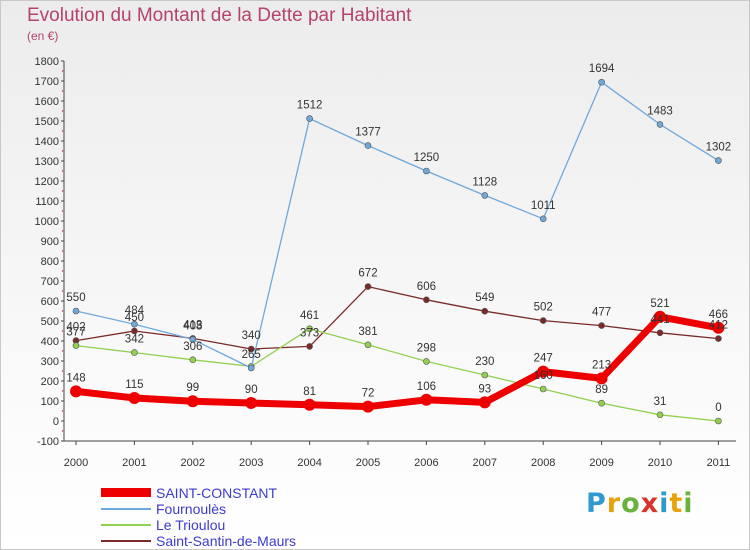  I want to click on legend-label: SAINT-CONSTANT, so click(217, 493).